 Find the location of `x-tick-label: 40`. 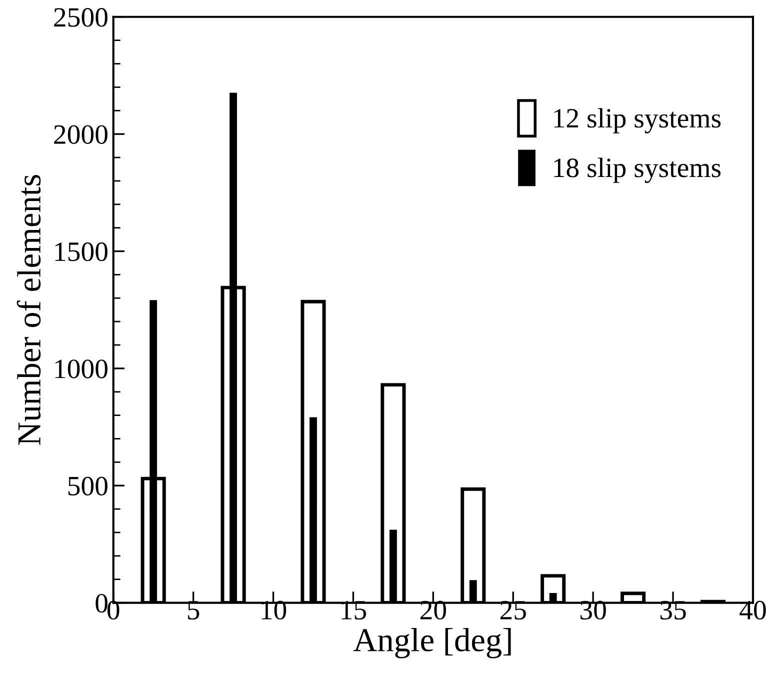

x-tick-label: 40 is located at coordinates (753, 610).